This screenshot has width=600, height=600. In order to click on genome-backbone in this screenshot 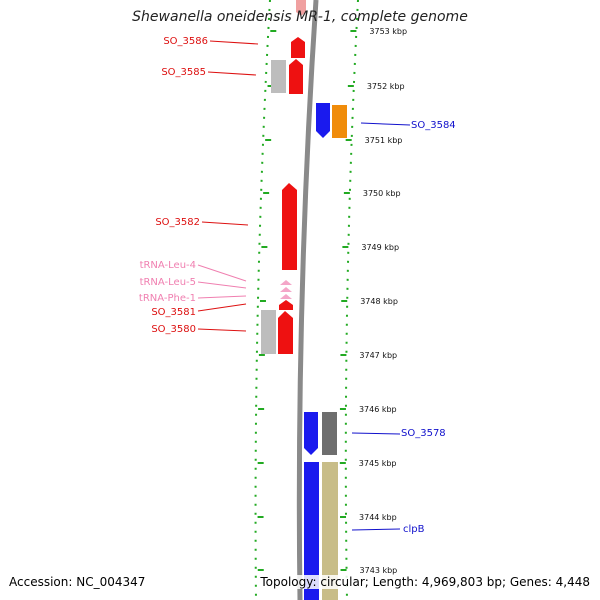, I will do `click(307, 300)`.